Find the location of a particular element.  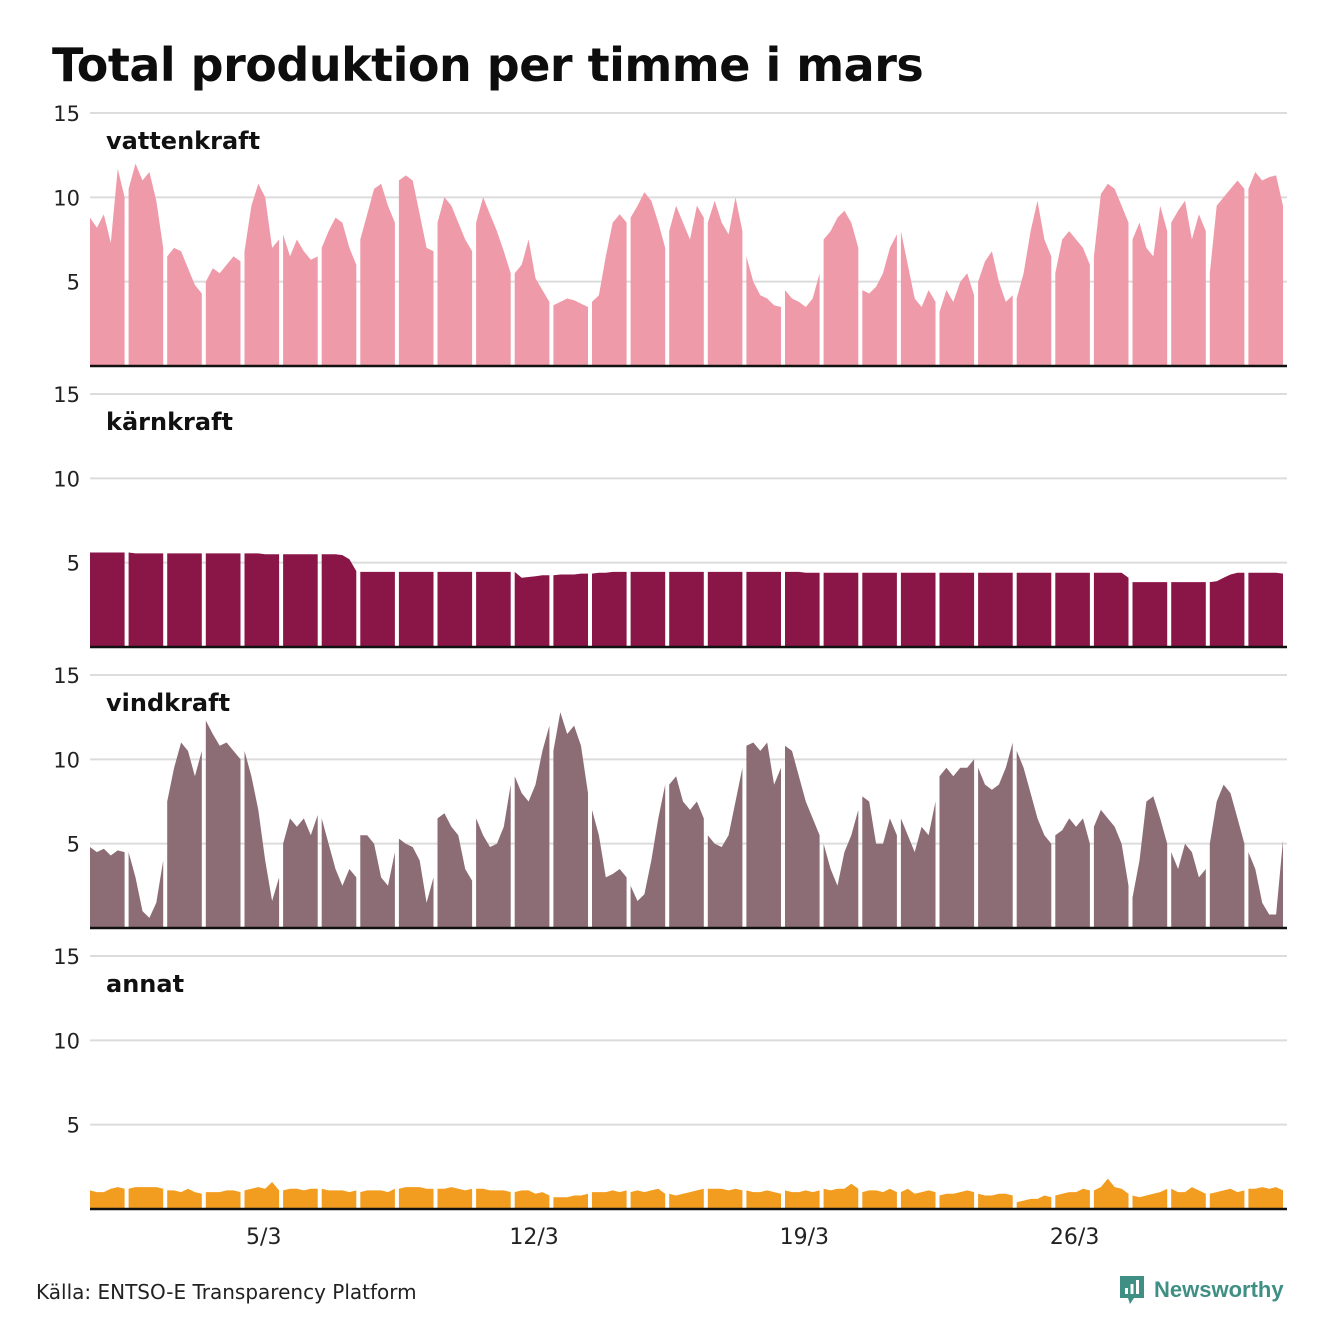

panel-title: vattenkraft is located at coordinates (183, 141).